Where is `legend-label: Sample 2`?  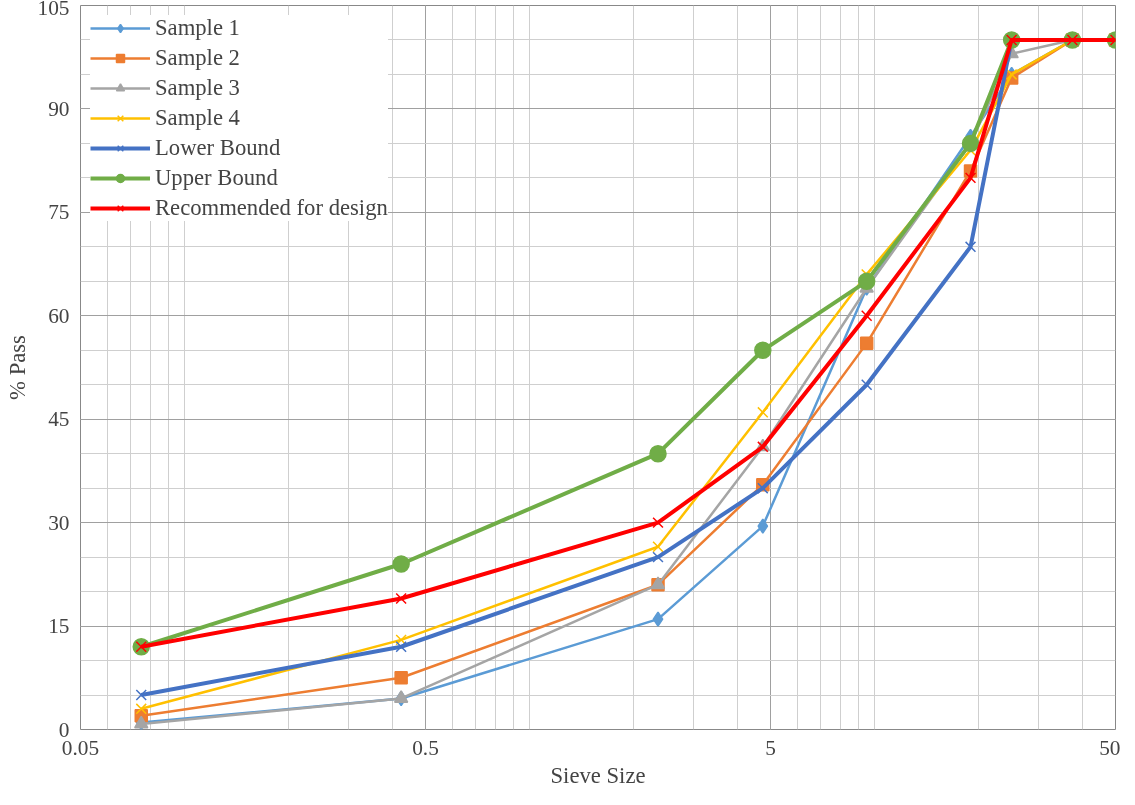 legend-label: Sample 2 is located at coordinates (197, 58).